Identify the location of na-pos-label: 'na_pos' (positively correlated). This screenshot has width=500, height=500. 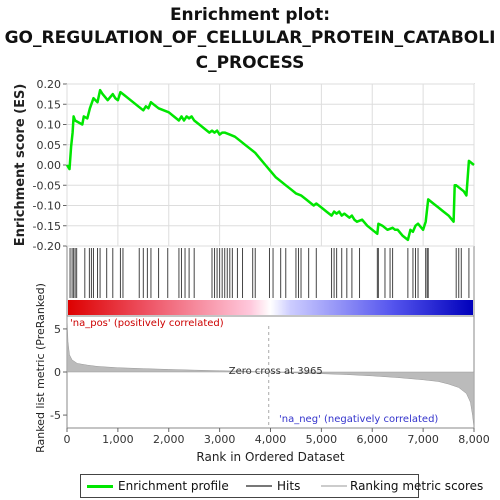
(147, 323).